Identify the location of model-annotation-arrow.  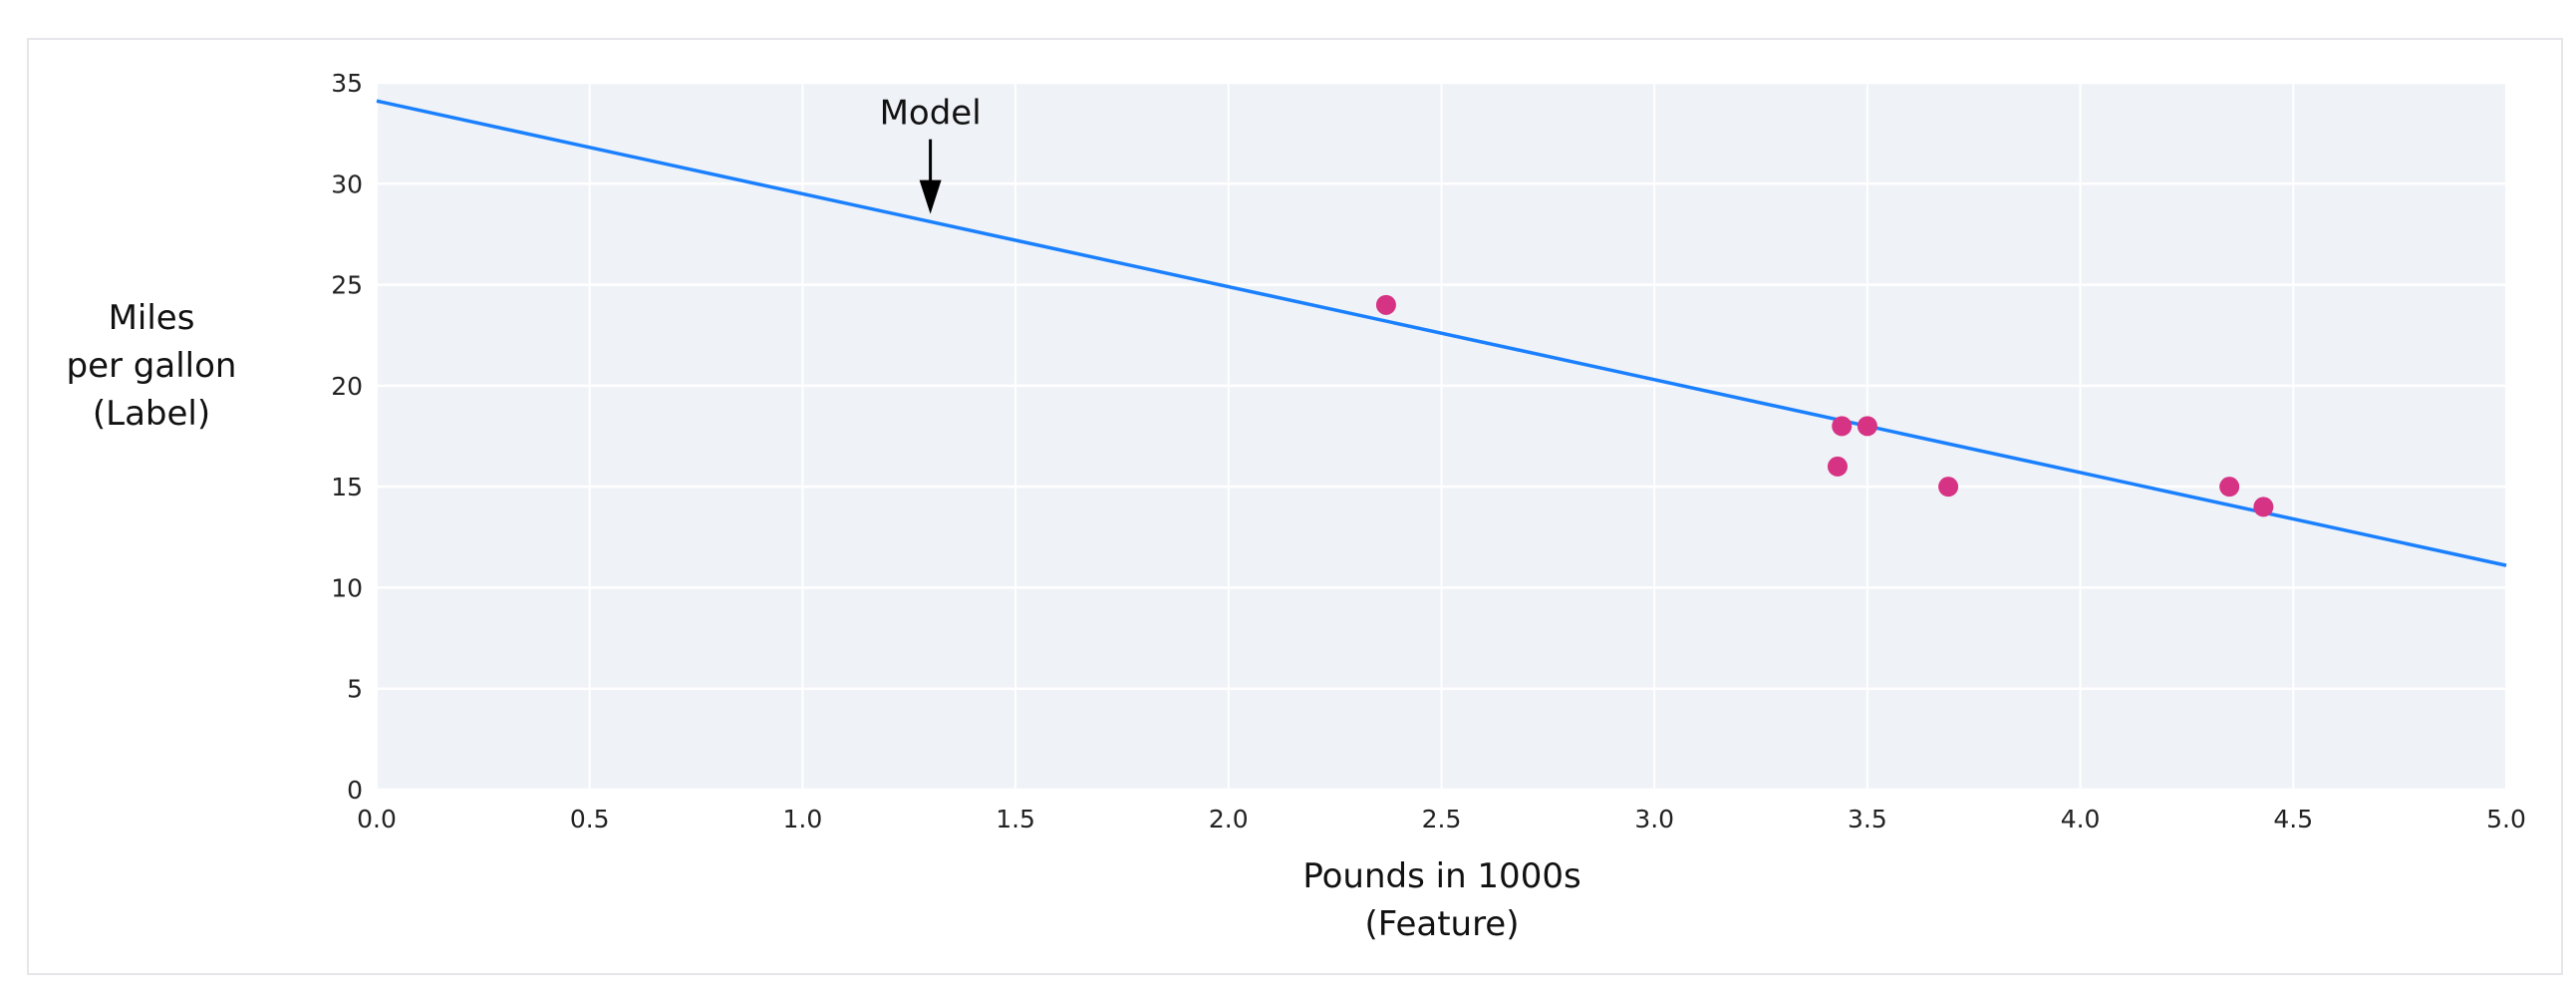
(930, 176).